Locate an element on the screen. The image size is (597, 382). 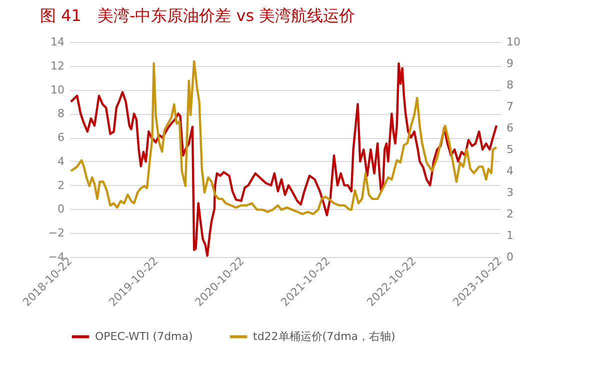
y2-tick-label: 3 is located at coordinates (510, 192).